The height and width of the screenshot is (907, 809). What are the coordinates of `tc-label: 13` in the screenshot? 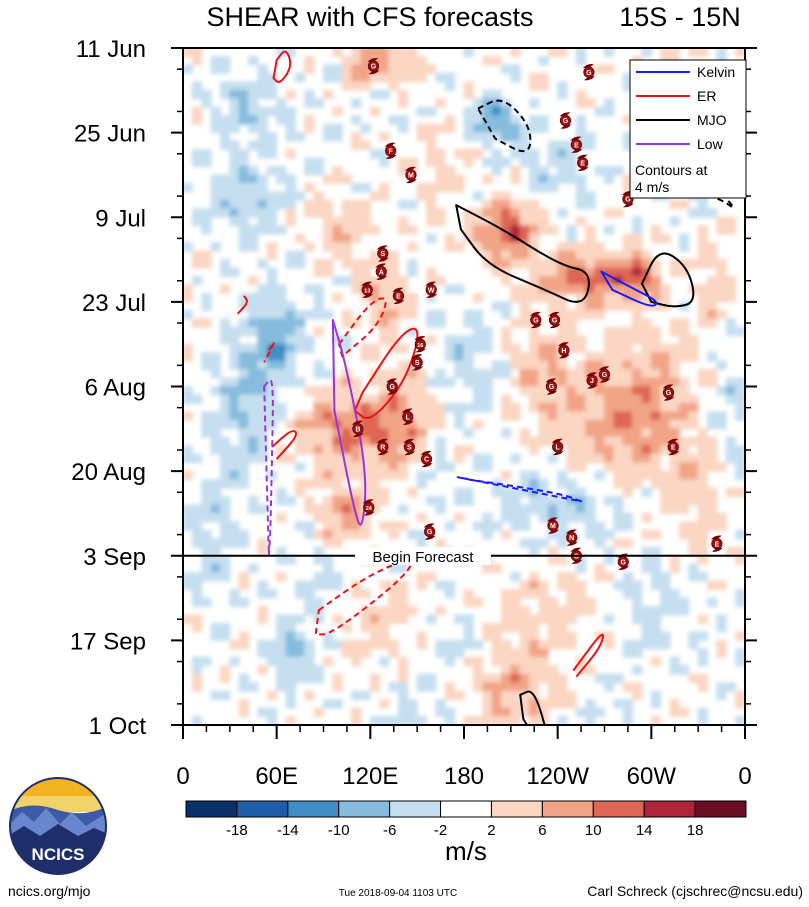 It's located at (367, 291).